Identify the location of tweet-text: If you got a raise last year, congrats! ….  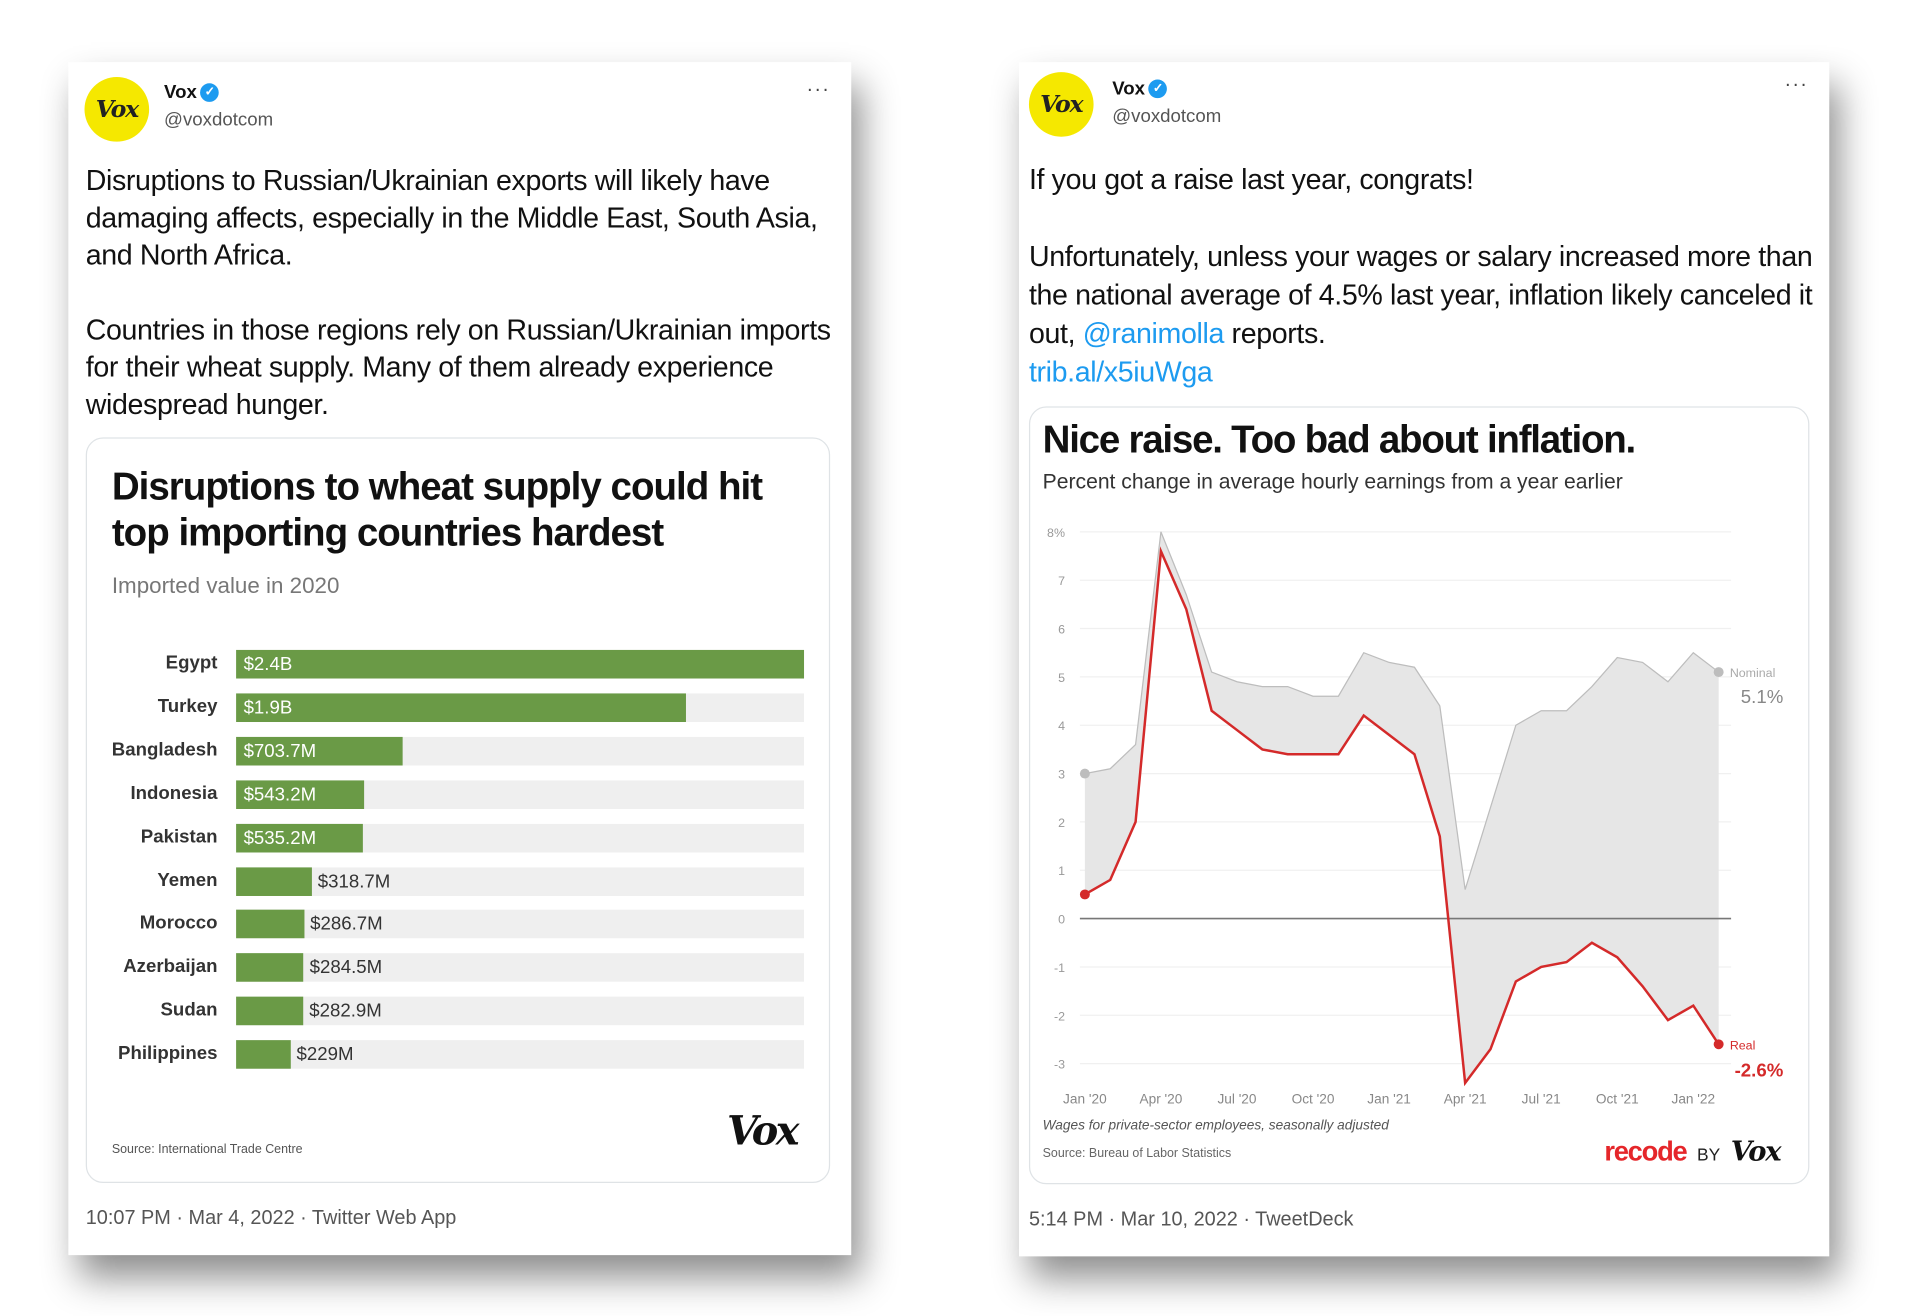
(1424, 275).